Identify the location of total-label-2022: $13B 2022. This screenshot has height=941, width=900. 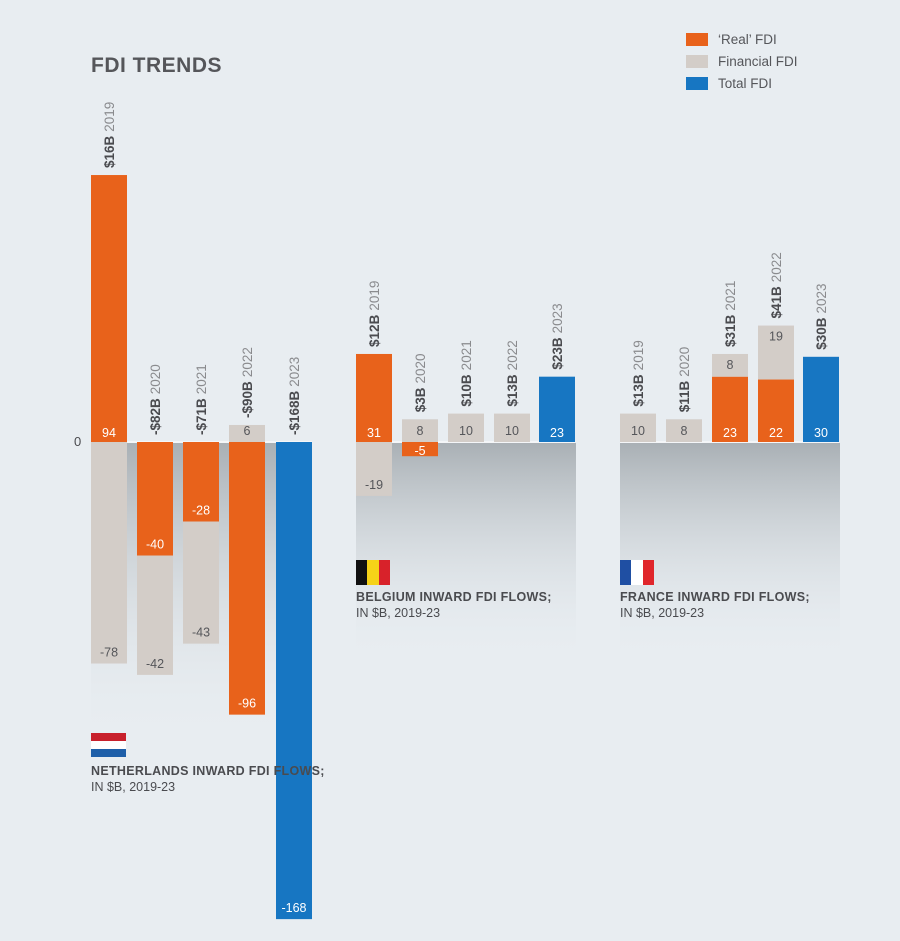
(512, 373).